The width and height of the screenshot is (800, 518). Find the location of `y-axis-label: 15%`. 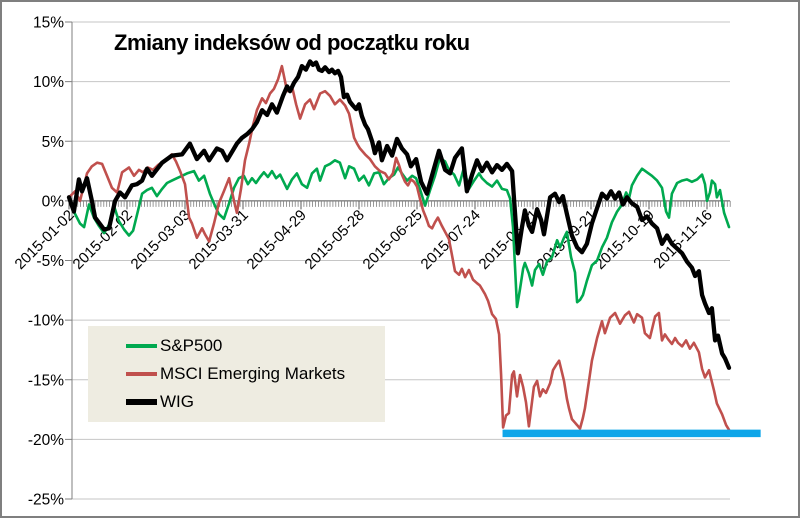

y-axis-label: 15% is located at coordinates (48, 23).